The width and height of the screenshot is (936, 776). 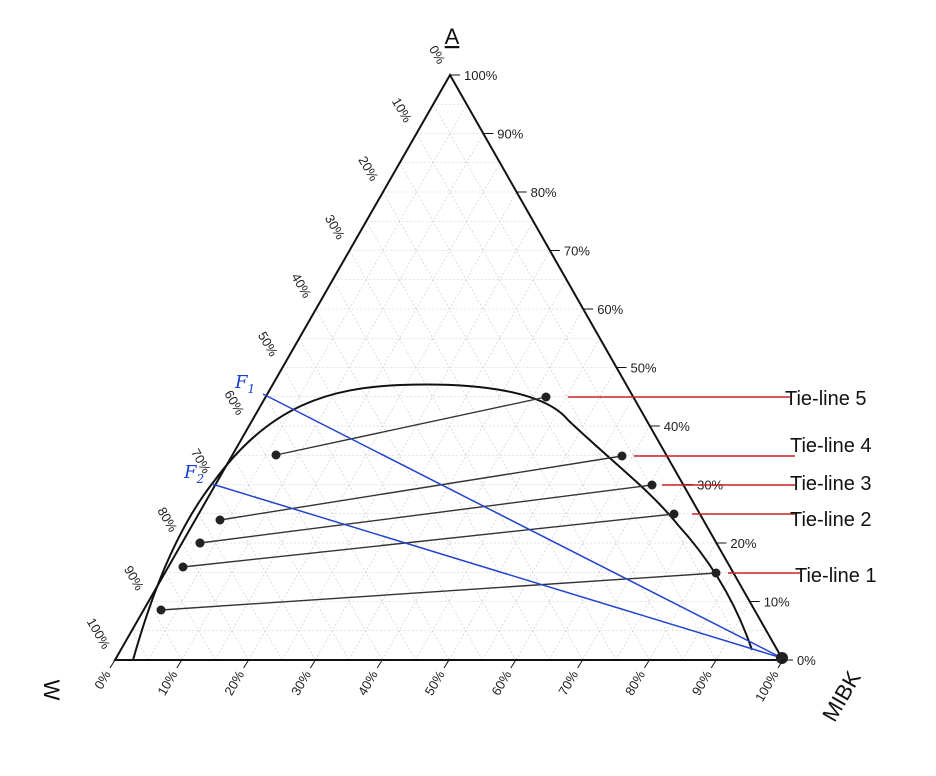 What do you see at coordinates (268, 344) in the screenshot?
I see `left-tick-label: 50%` at bounding box center [268, 344].